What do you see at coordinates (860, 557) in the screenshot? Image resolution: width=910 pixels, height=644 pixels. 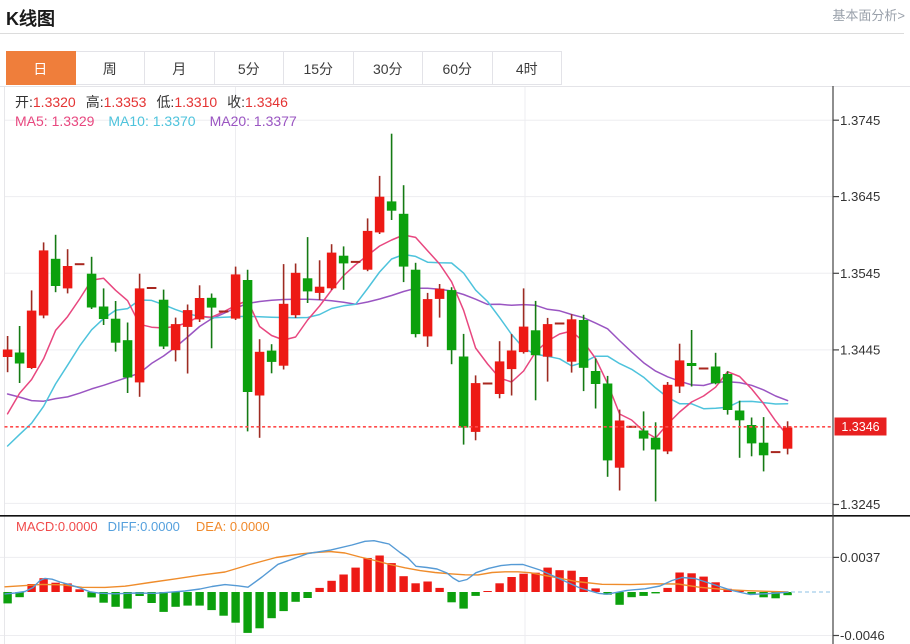 I see `svg-text: 0.0037` at bounding box center [860, 557].